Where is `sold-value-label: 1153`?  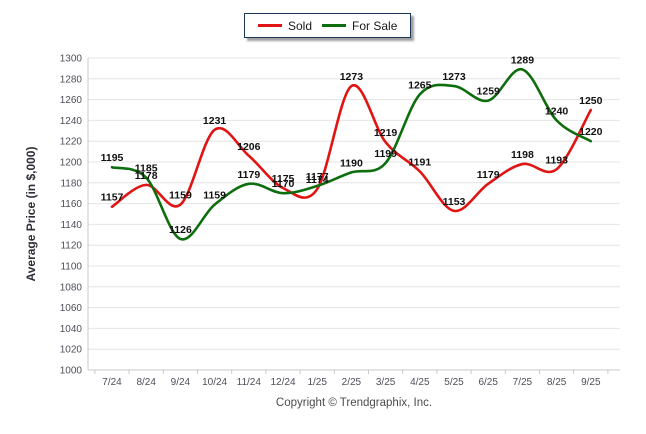 sold-value-label: 1153 is located at coordinates (454, 202).